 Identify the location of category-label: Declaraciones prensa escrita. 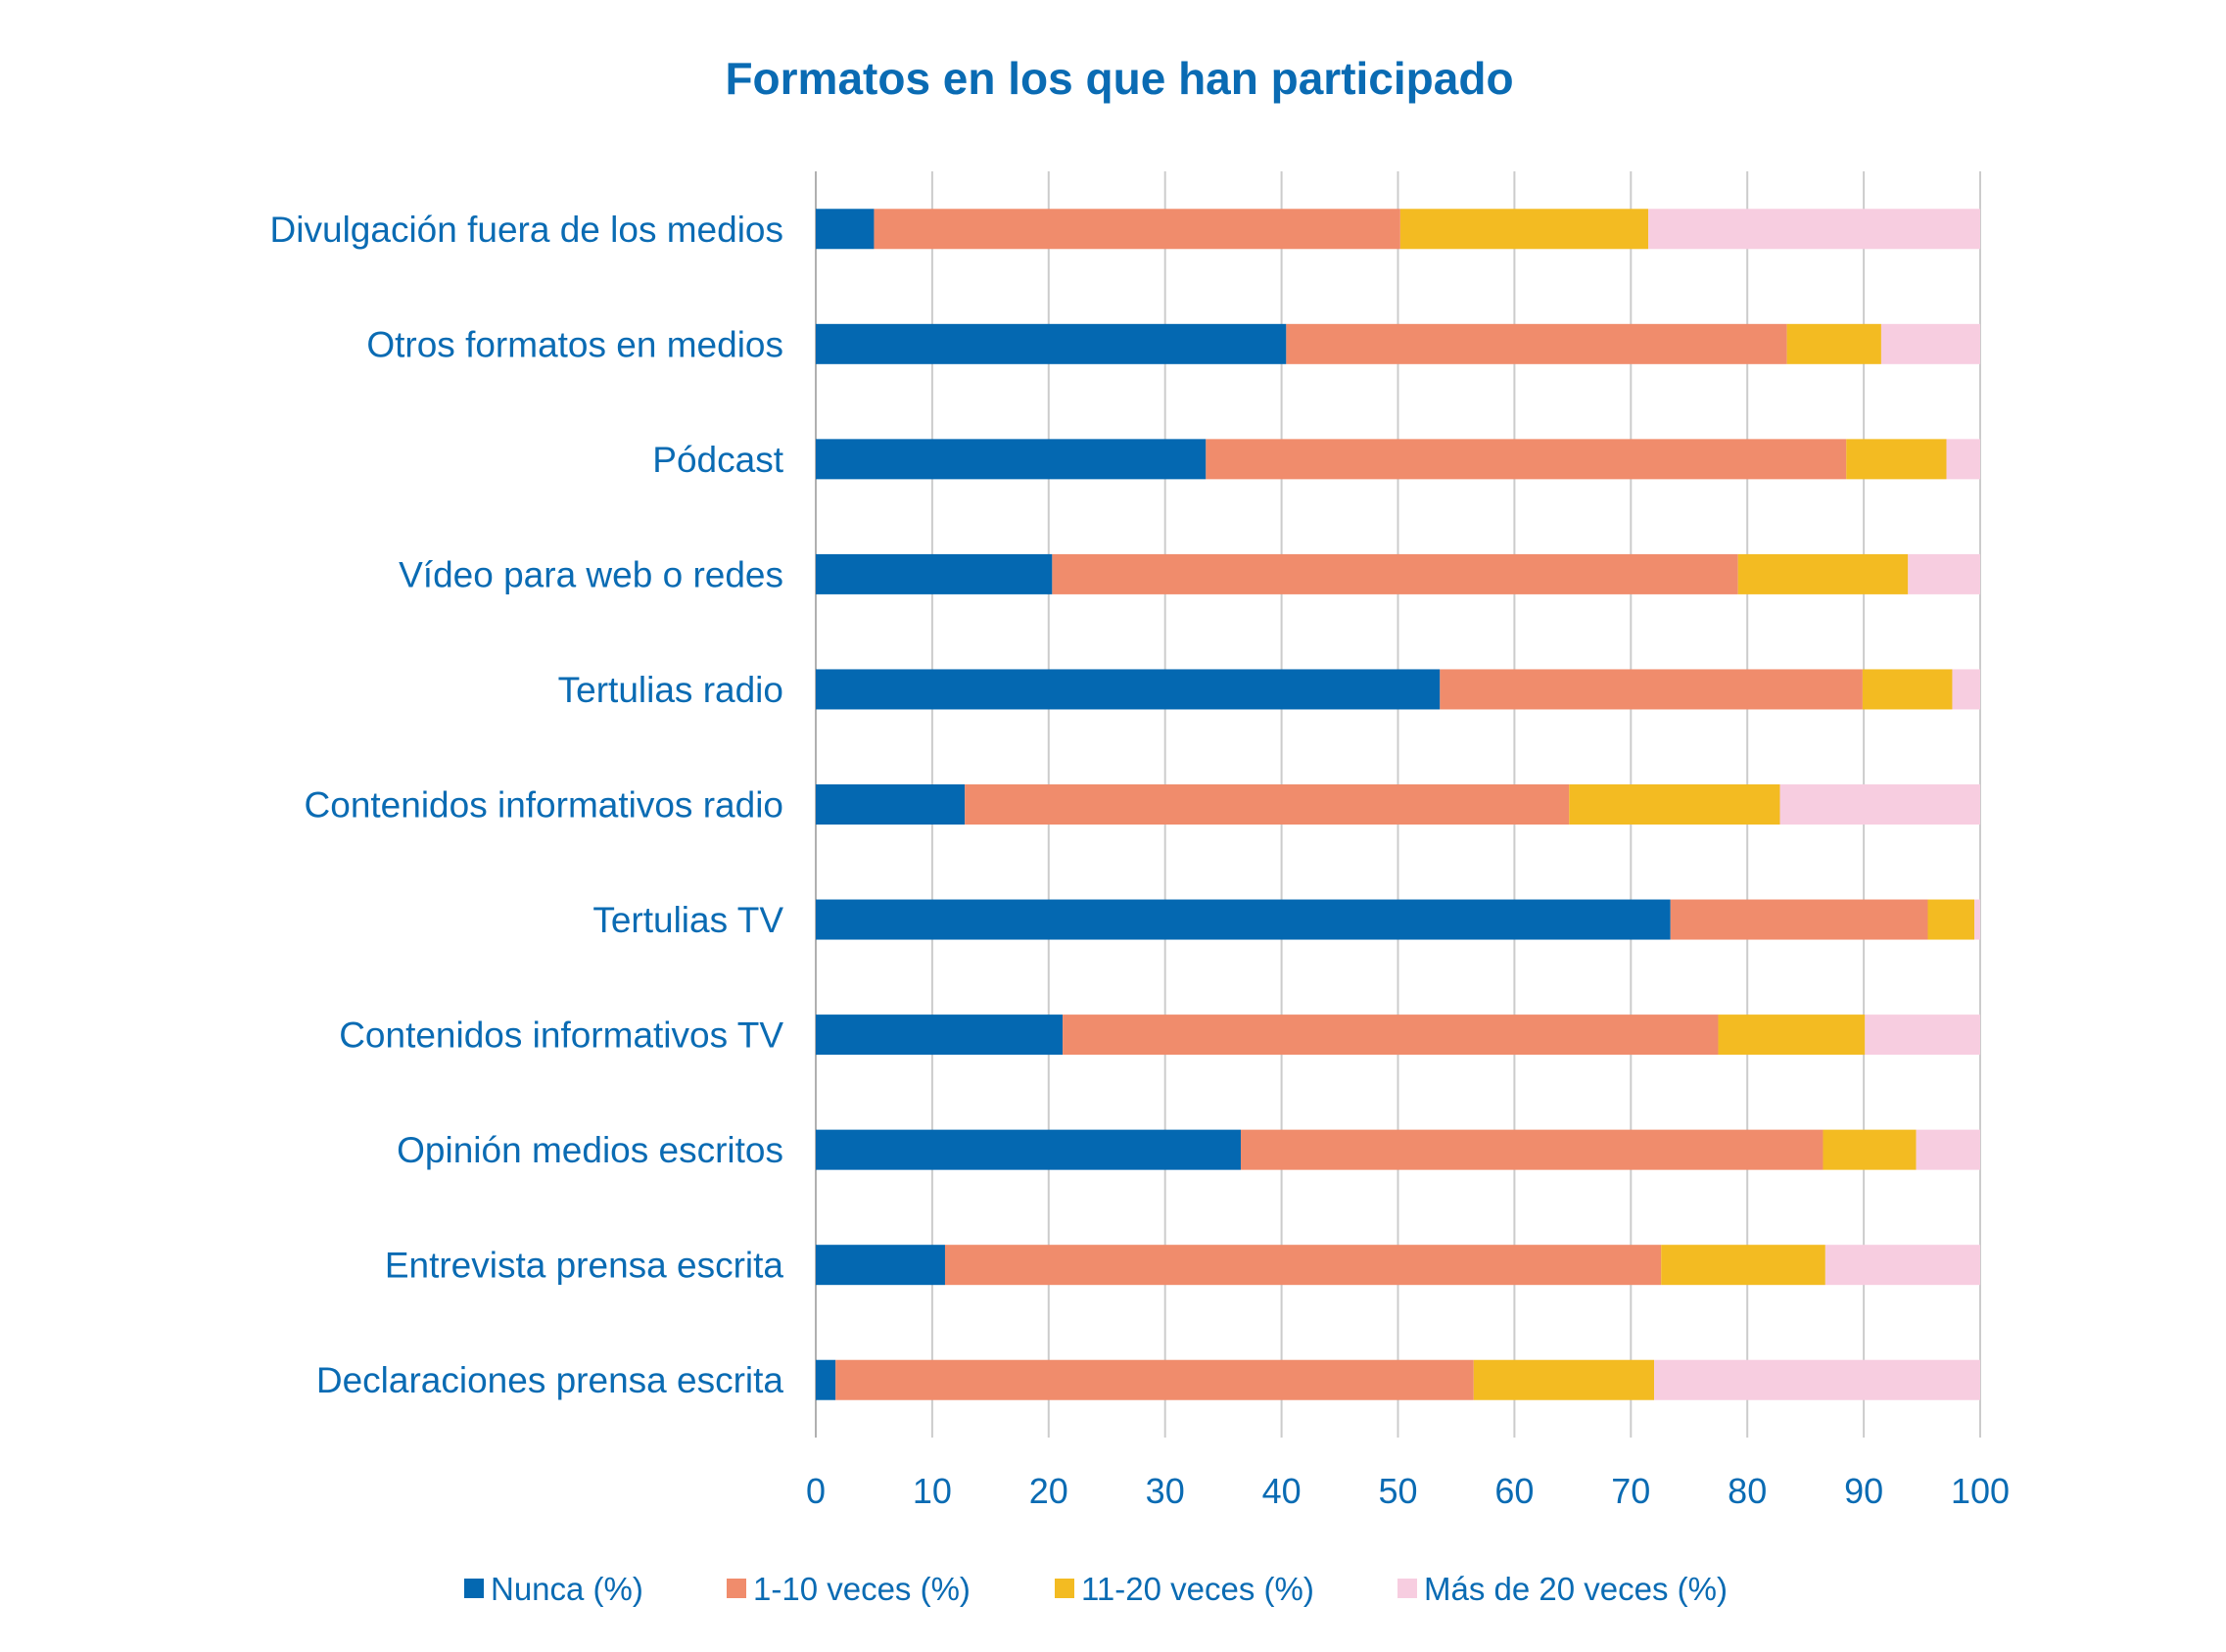
(550, 1380).